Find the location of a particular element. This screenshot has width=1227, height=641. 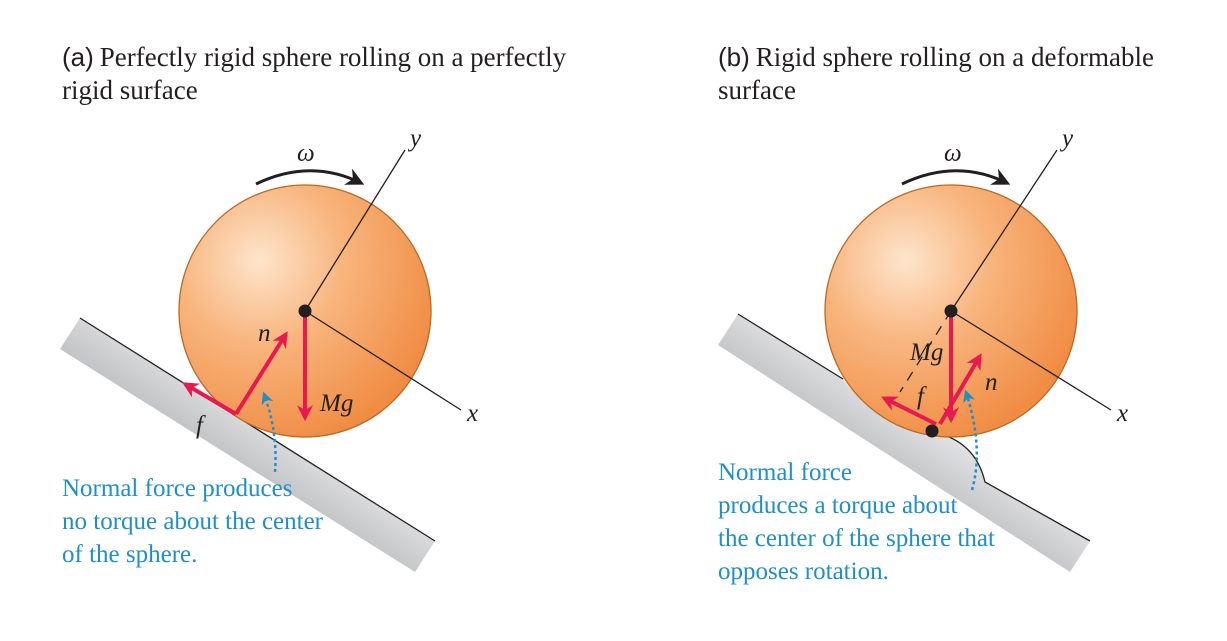

panel-a-normal-arrow is located at coordinates (261, 373).